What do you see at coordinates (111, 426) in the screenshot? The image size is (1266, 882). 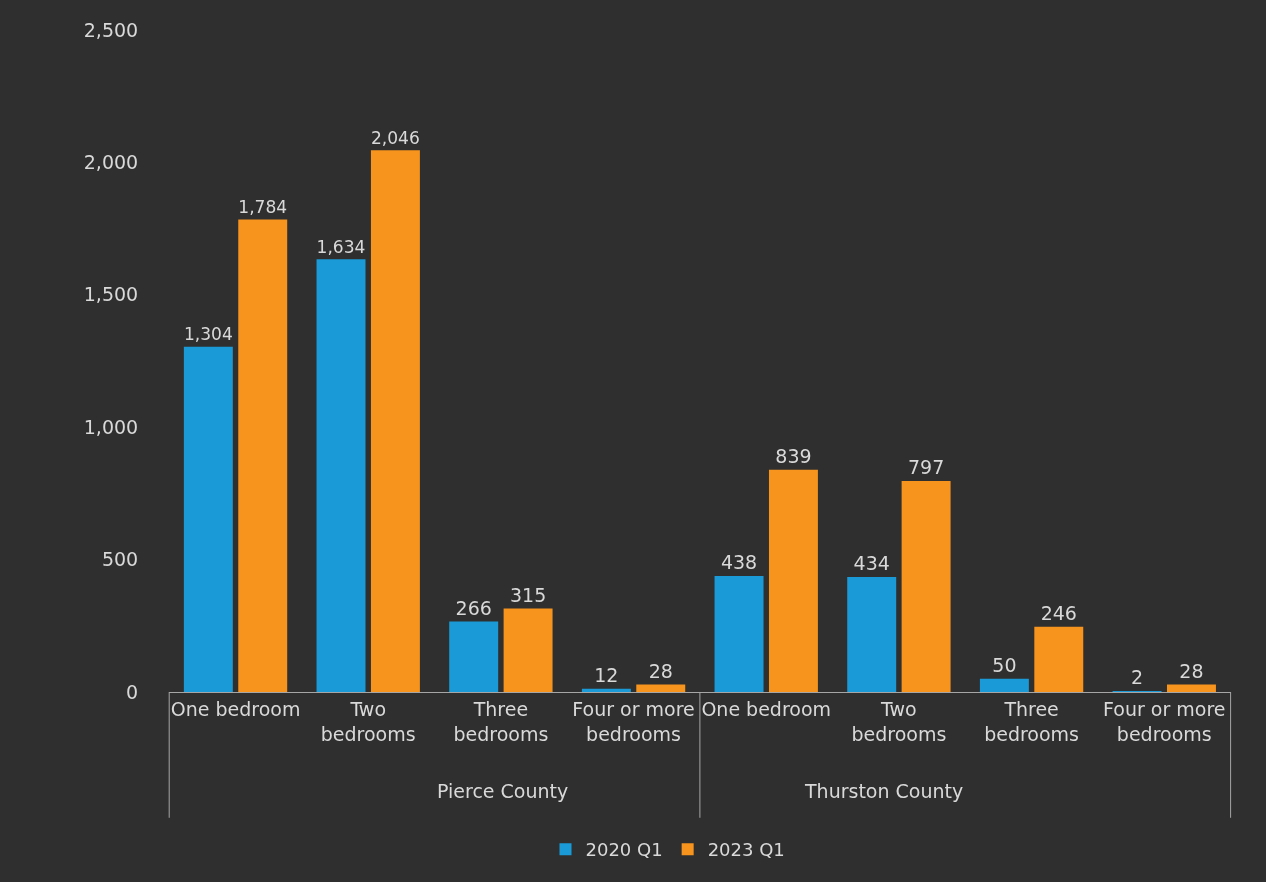 I see `y-tick-label: 1,000` at bounding box center [111, 426].